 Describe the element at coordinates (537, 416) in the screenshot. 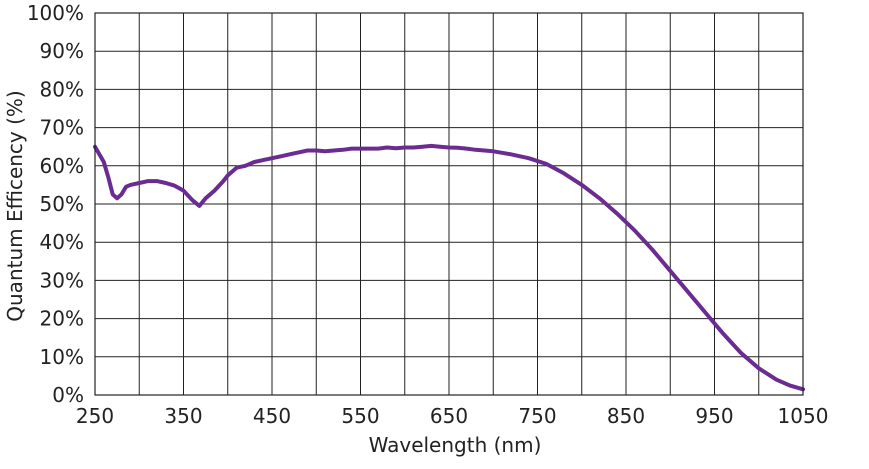

I see `x-tick-label: 750` at that location.